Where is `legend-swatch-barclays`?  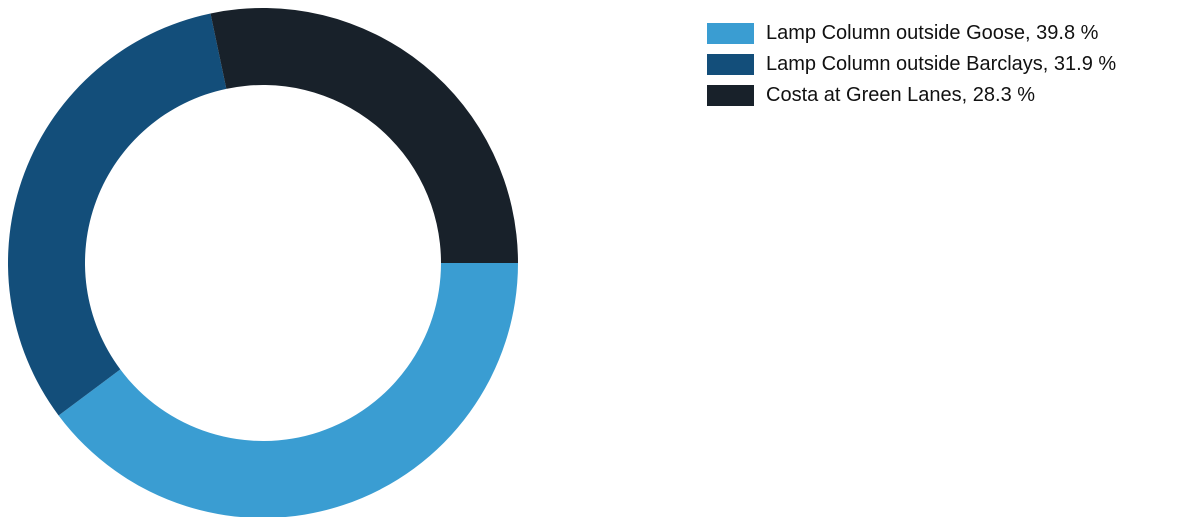
legend-swatch-barclays is located at coordinates (730, 64).